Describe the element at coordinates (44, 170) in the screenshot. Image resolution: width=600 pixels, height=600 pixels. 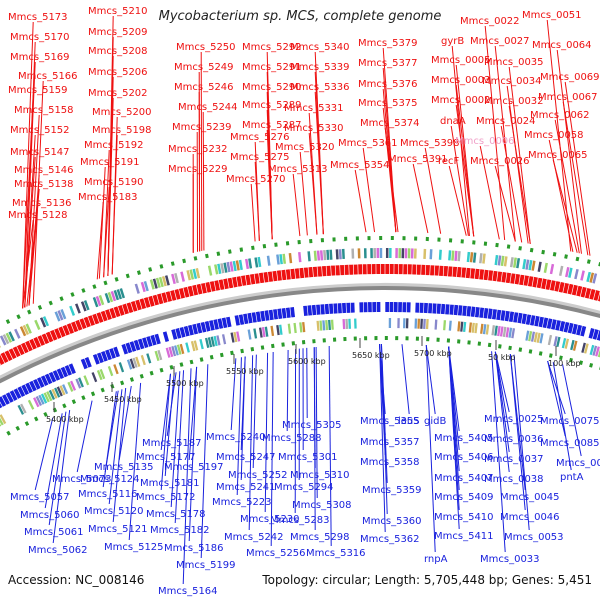
I see `gene-label-mmcs_5146: Mmcs_5146` at that location.